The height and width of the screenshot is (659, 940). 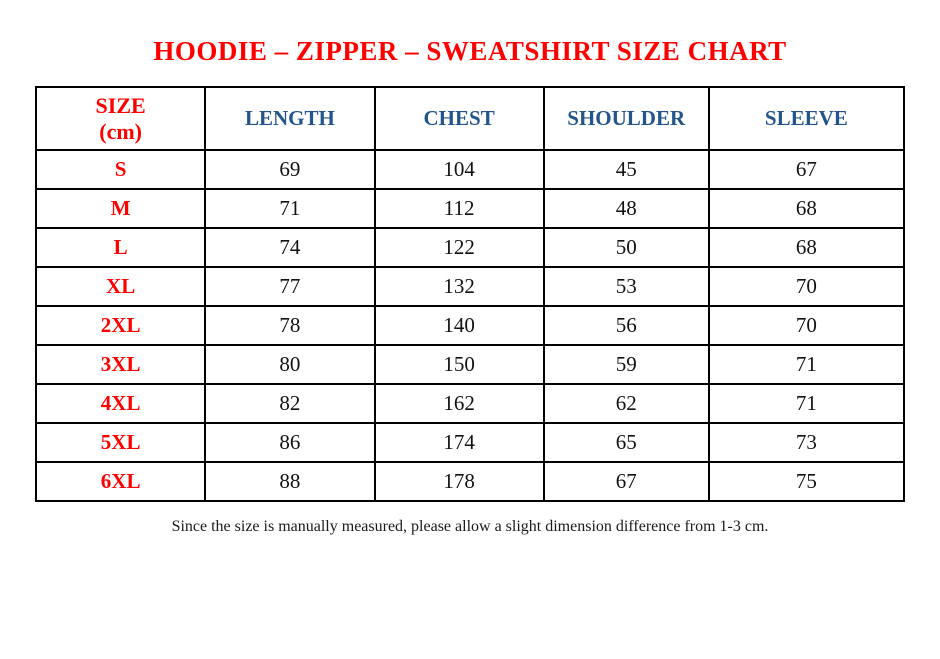 I want to click on chest-cell: 112, so click(x=459, y=208).